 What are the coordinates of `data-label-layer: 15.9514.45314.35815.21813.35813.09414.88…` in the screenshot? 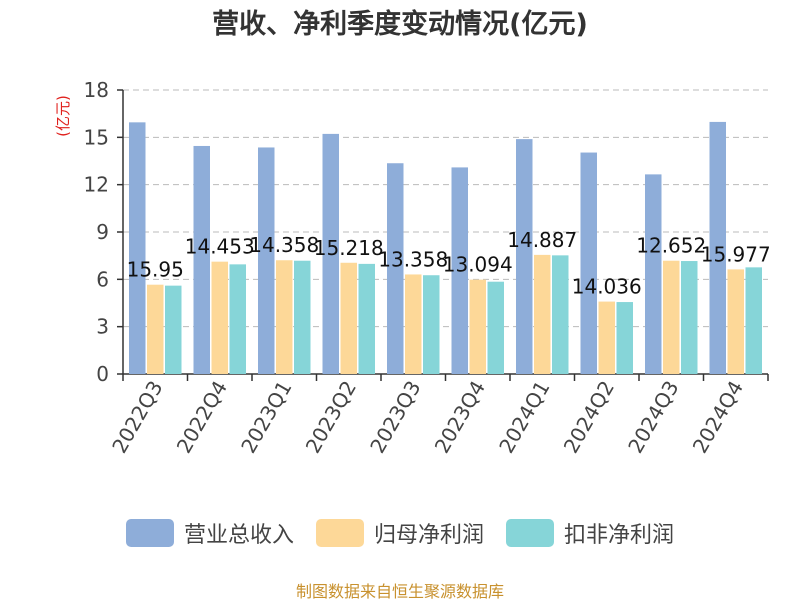 It's located at (449, 263).